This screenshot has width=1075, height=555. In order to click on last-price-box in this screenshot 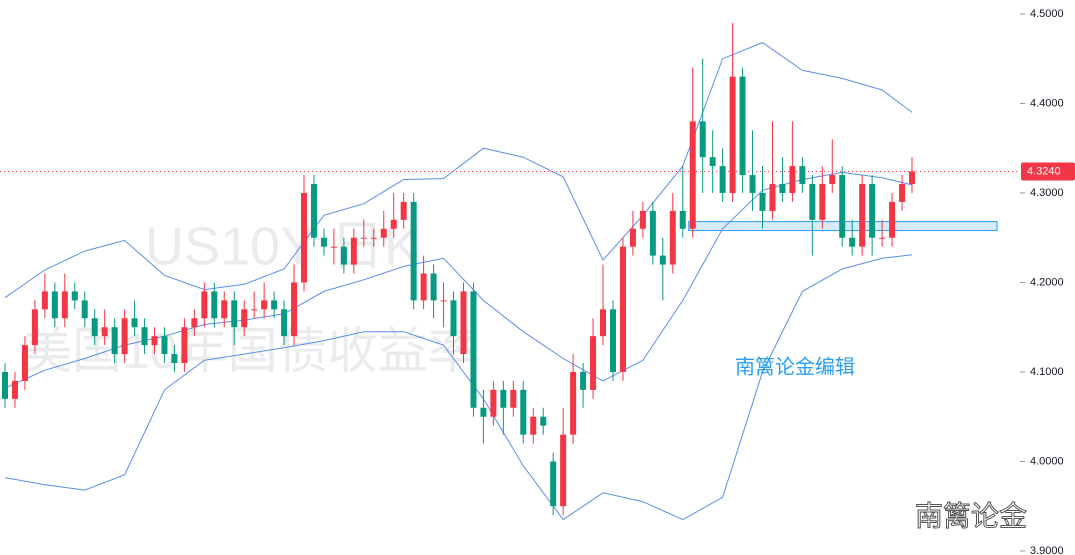, I will do `click(1048, 171)`.